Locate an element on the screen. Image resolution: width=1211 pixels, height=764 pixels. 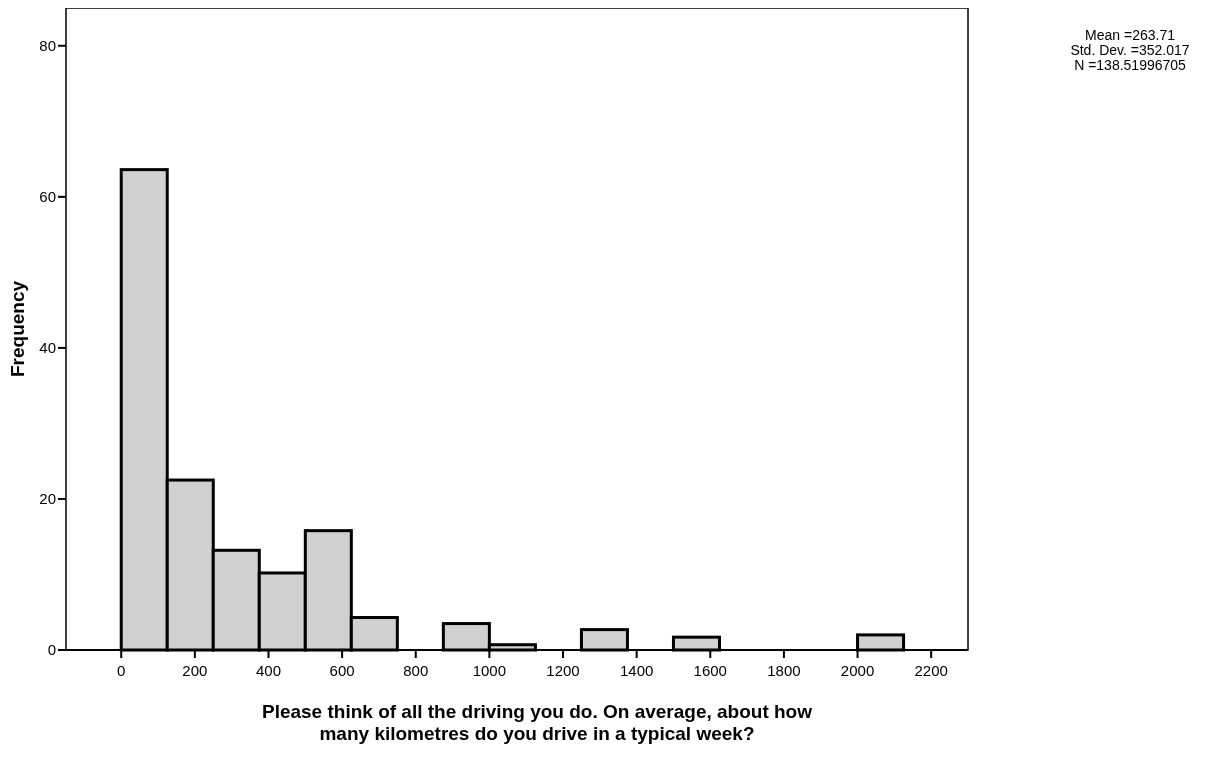
x-axis-title: Please think of all the driving you do. On average, about how many kilometres do you drive in a typical week? is located at coordinates (537, 722).